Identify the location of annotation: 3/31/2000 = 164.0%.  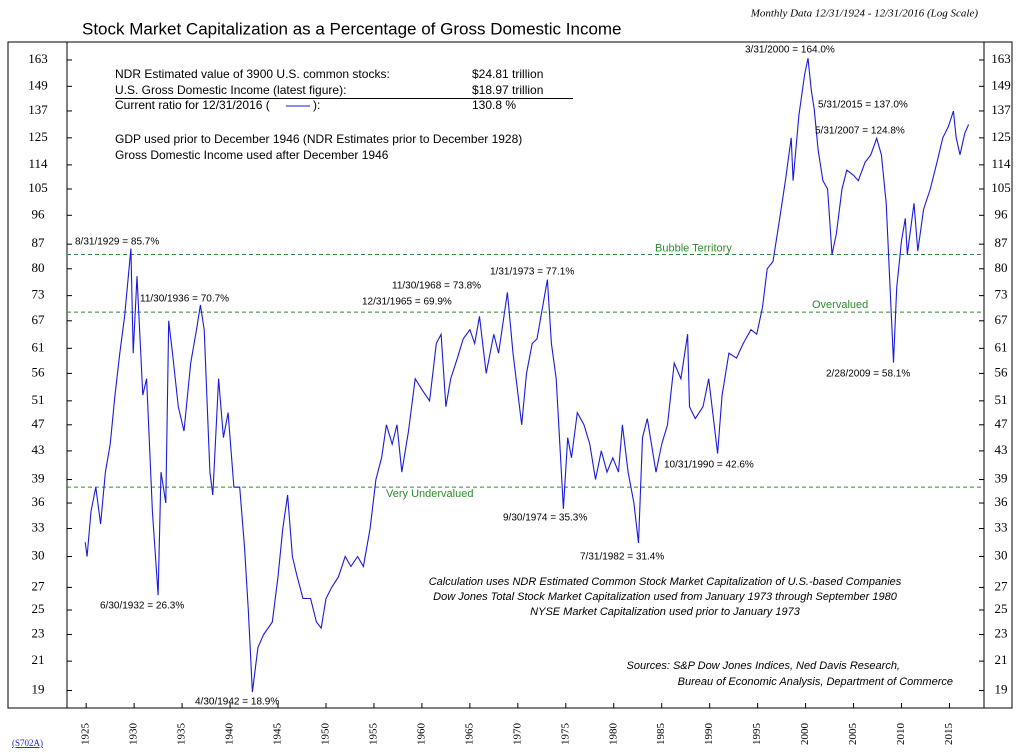
(790, 50).